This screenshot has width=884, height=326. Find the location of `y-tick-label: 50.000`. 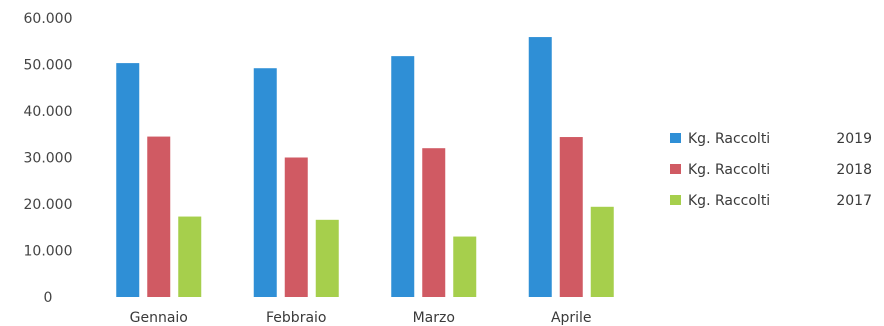

y-tick-label: 50.000 is located at coordinates (48, 66).